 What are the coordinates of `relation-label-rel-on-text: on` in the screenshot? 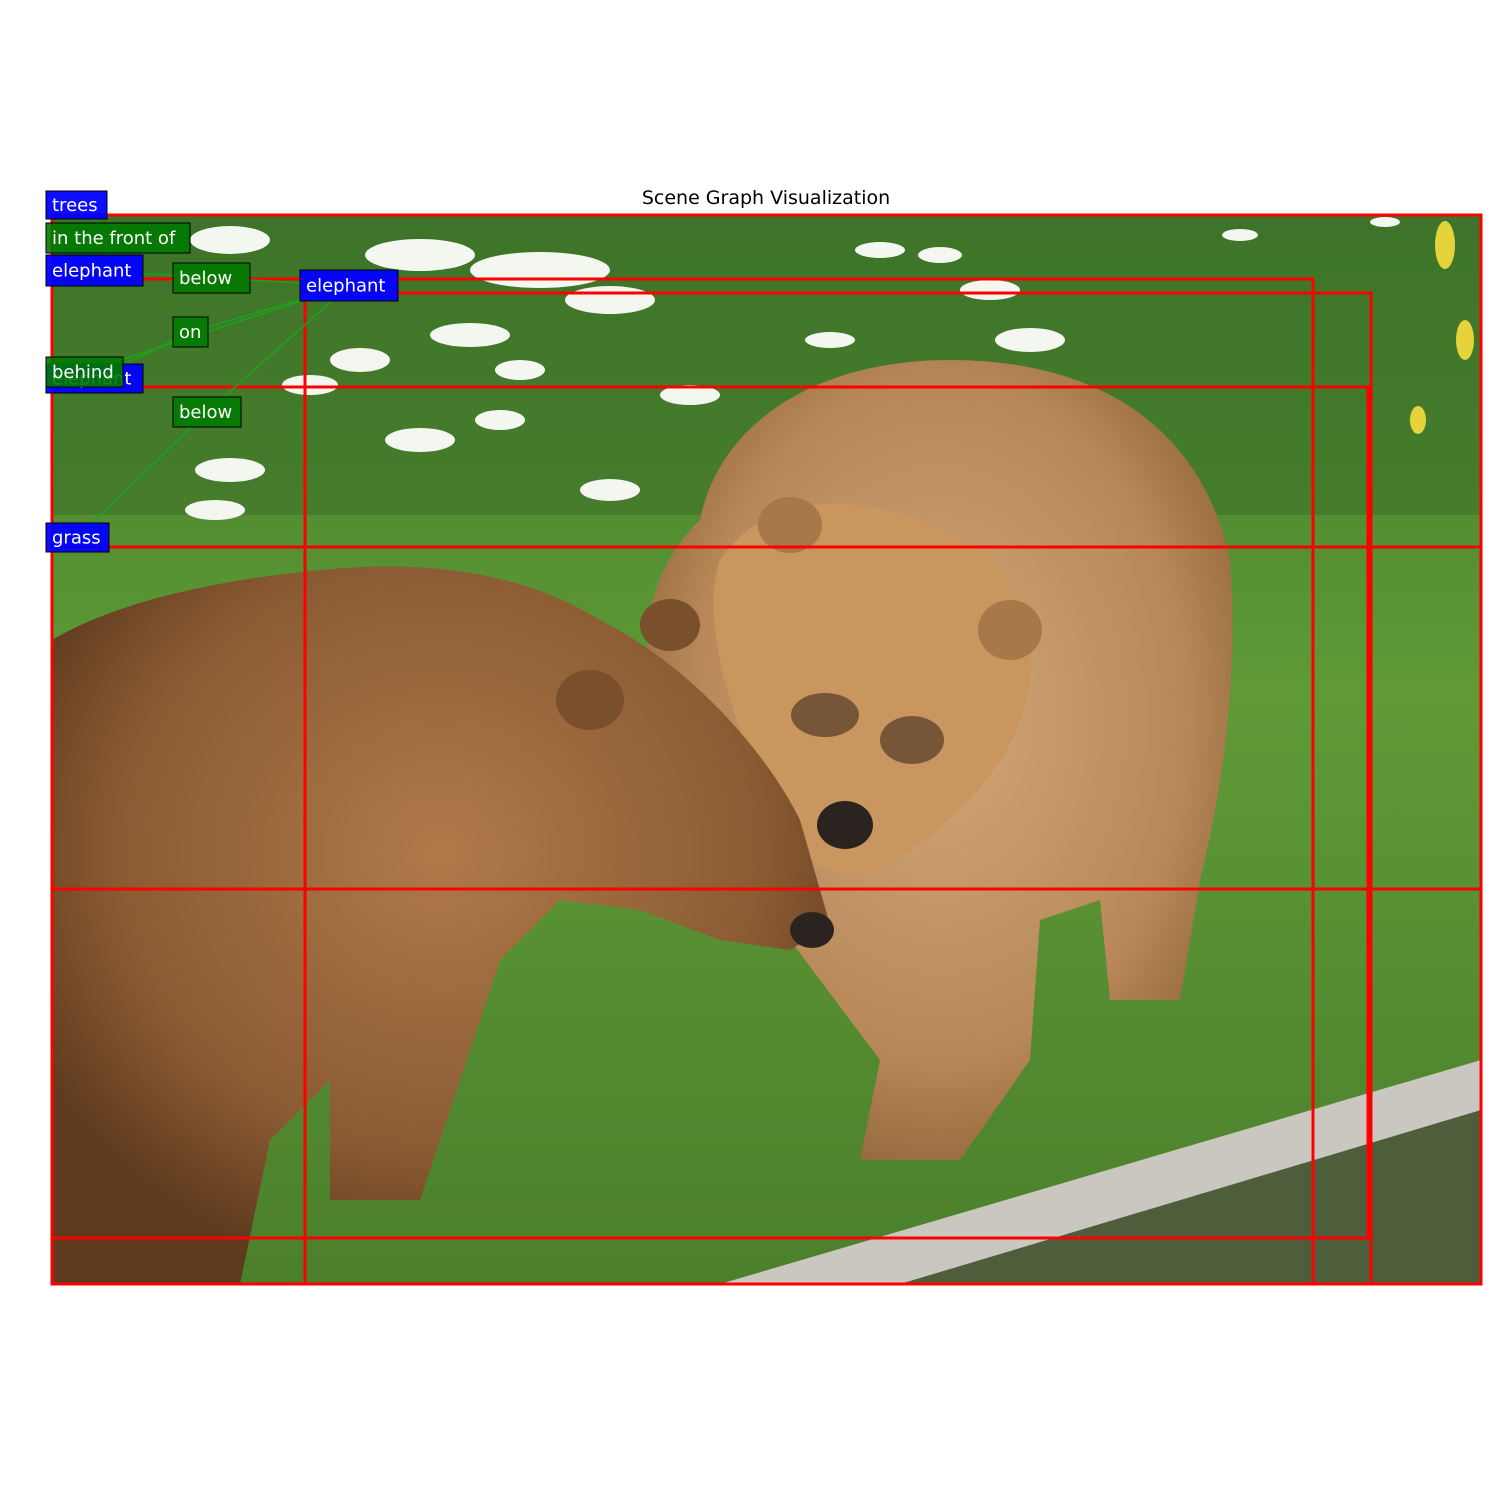 It's located at (190, 332).